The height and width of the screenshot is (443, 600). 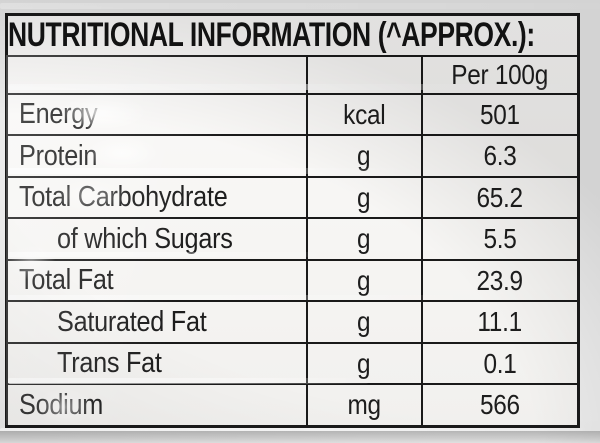 What do you see at coordinates (292, 322) in the screenshot?
I see `table-row: Saturated Fat g 11.1` at bounding box center [292, 322].